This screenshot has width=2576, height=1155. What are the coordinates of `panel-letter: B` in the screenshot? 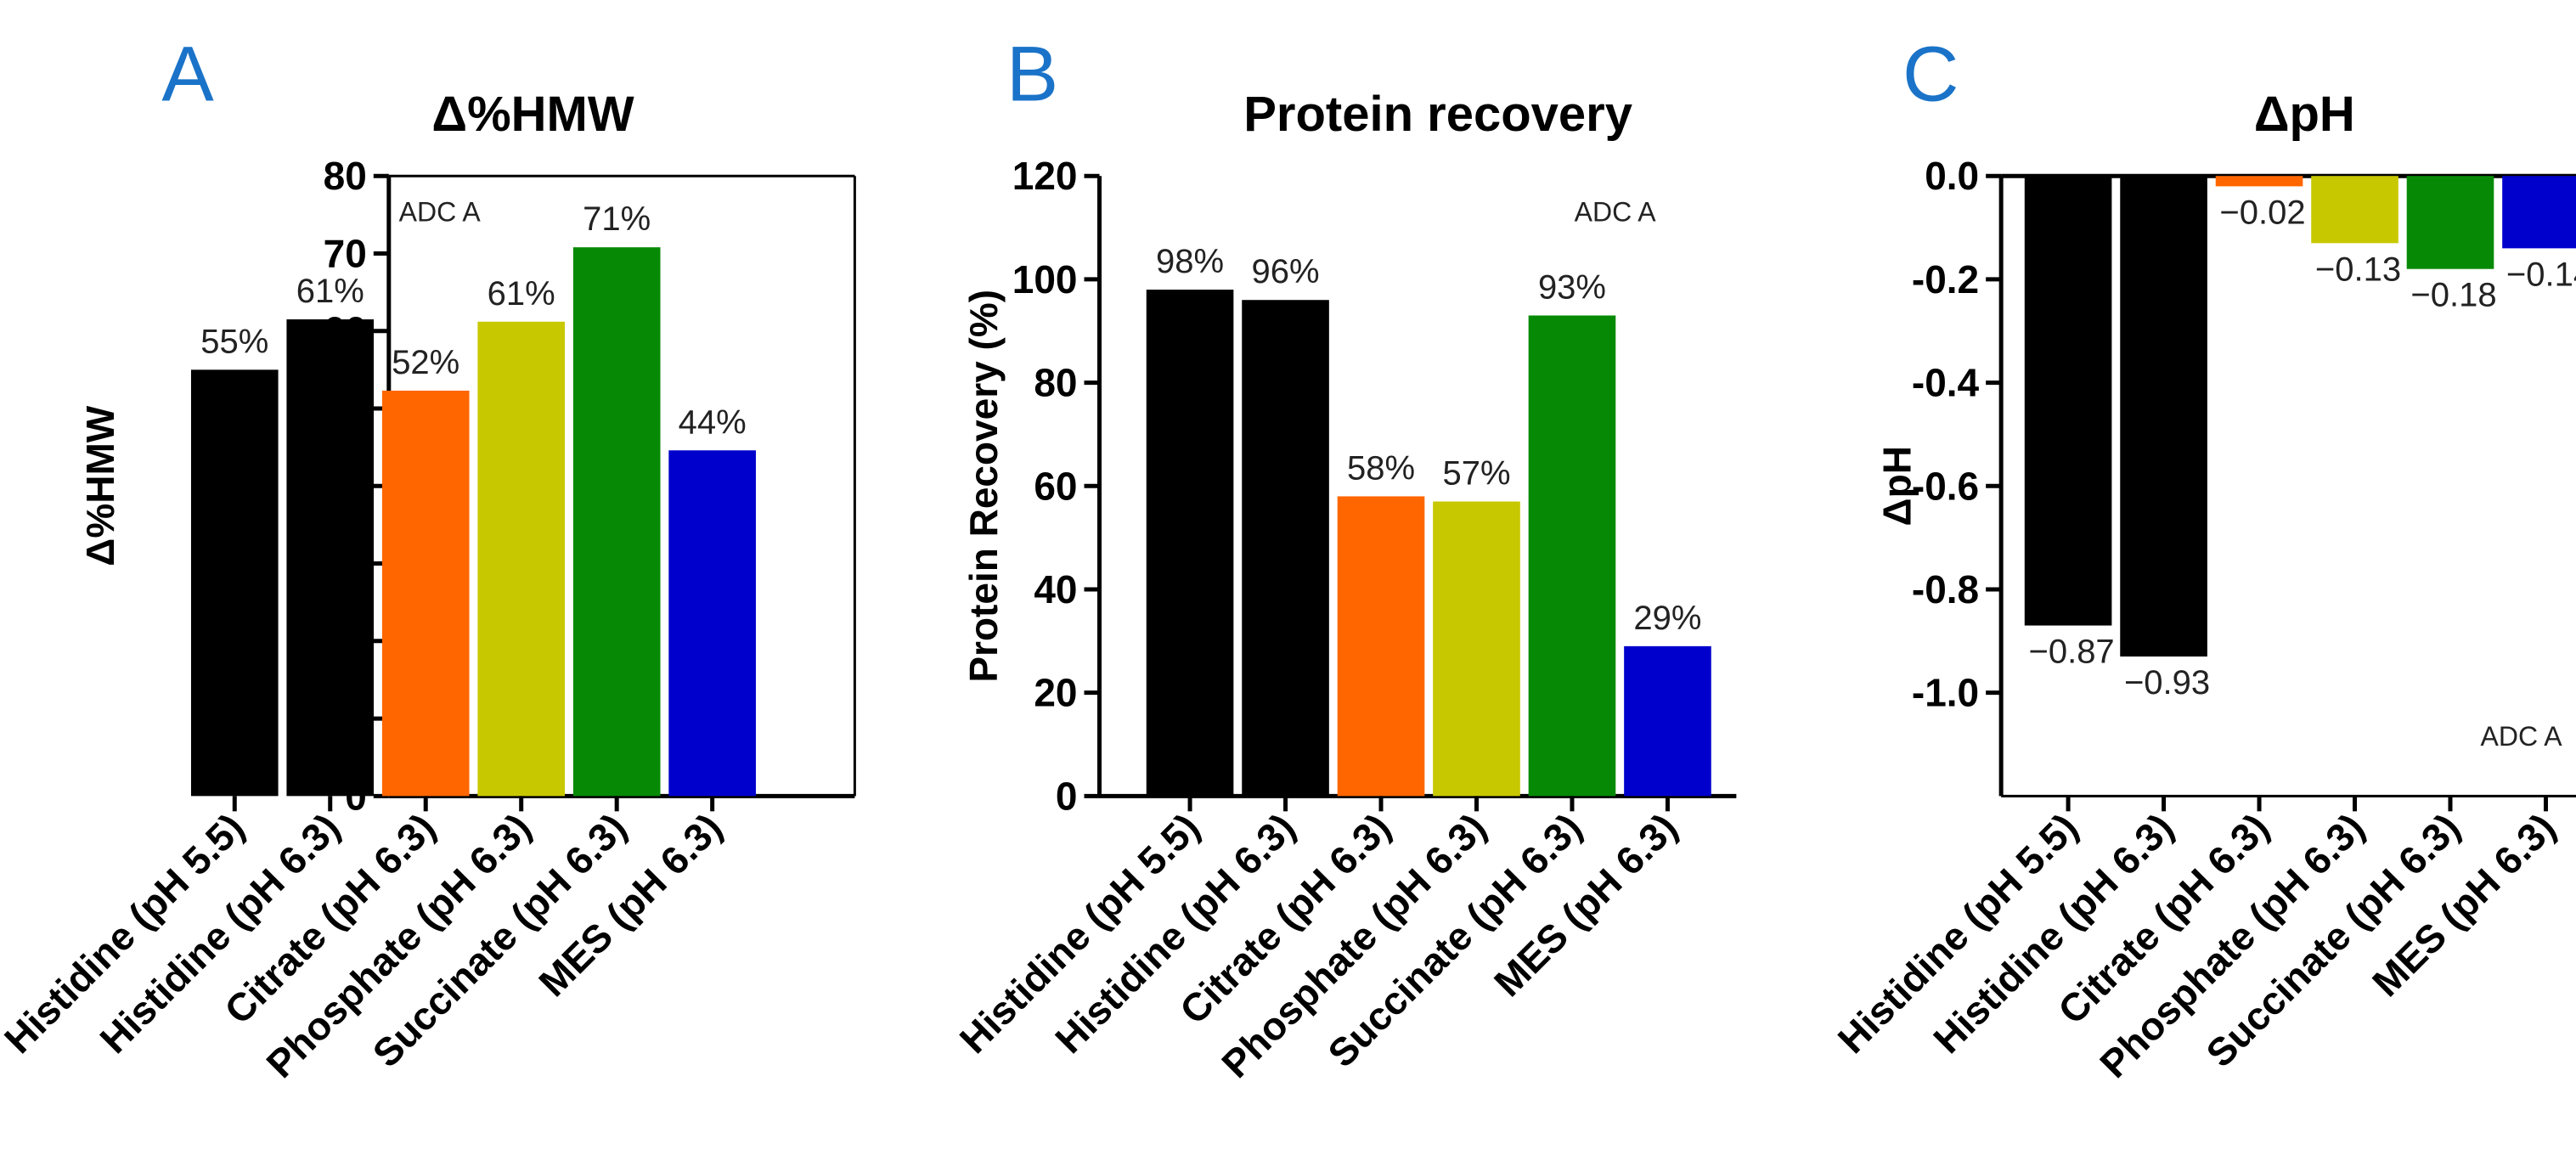 It's located at (1032, 74).